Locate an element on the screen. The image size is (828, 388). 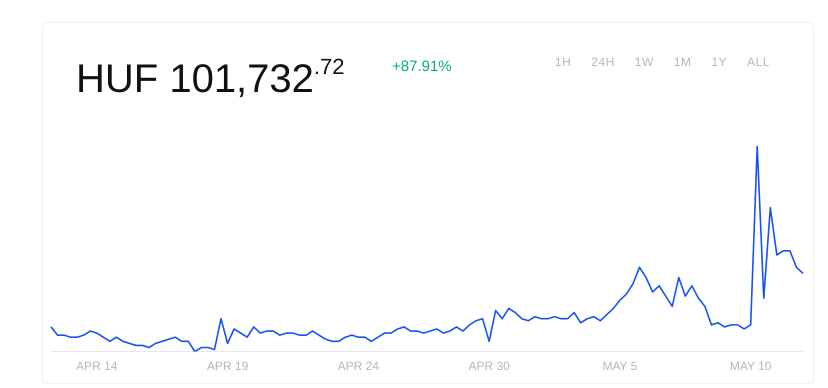
x-tick-label: APR 19 is located at coordinates (227, 366).